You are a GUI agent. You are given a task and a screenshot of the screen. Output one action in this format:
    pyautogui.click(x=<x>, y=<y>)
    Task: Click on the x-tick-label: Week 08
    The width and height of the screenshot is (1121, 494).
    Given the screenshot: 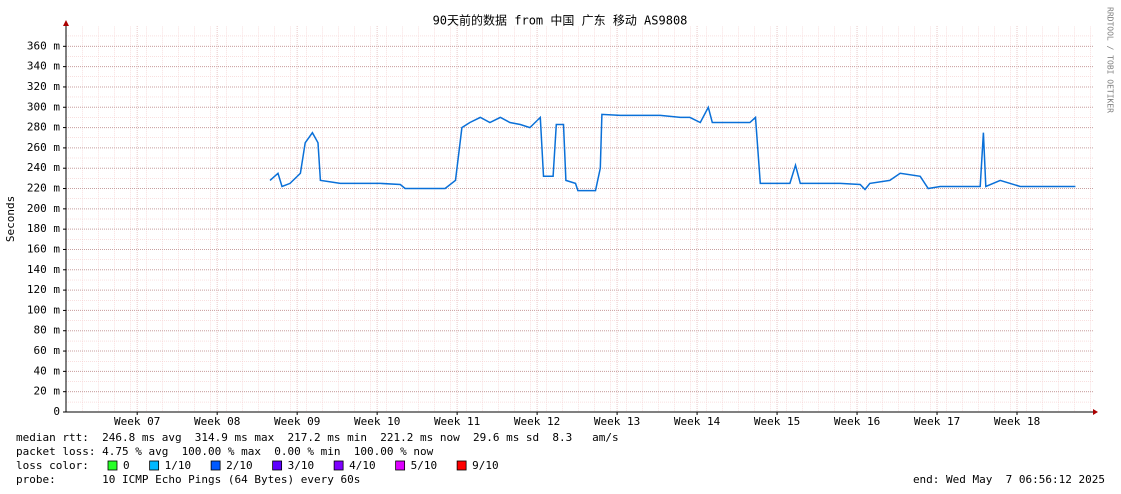 What is the action you would take?
    pyautogui.click(x=217, y=421)
    